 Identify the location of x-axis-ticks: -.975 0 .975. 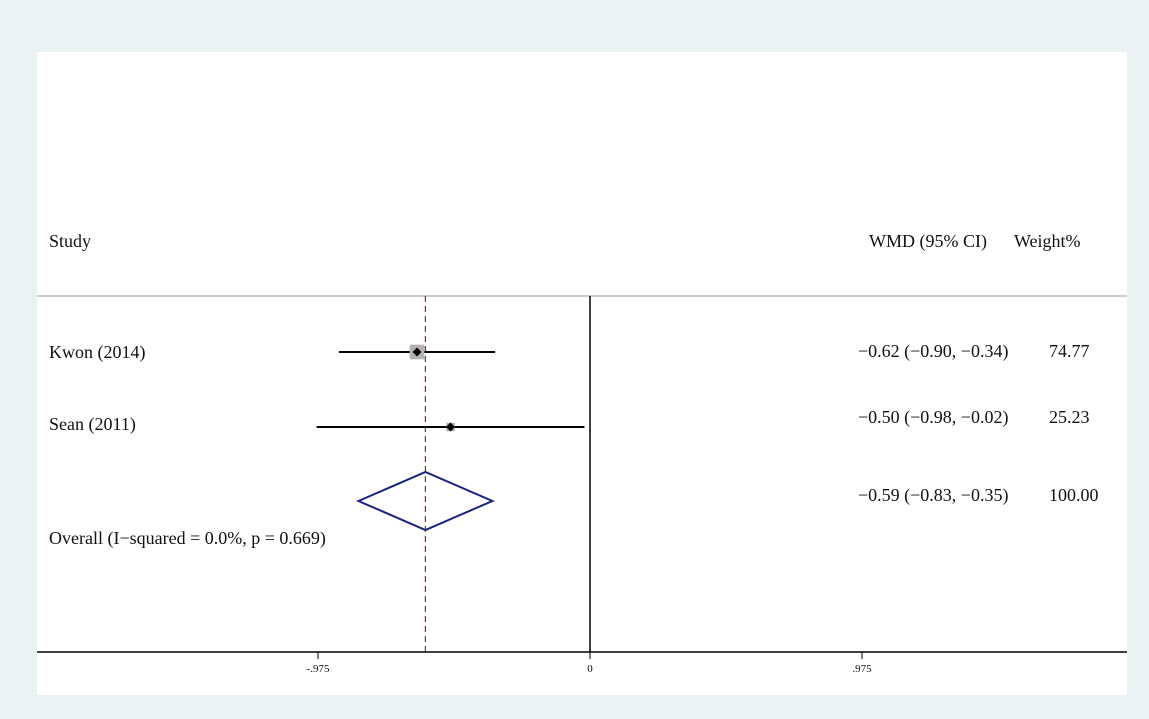
(589, 663).